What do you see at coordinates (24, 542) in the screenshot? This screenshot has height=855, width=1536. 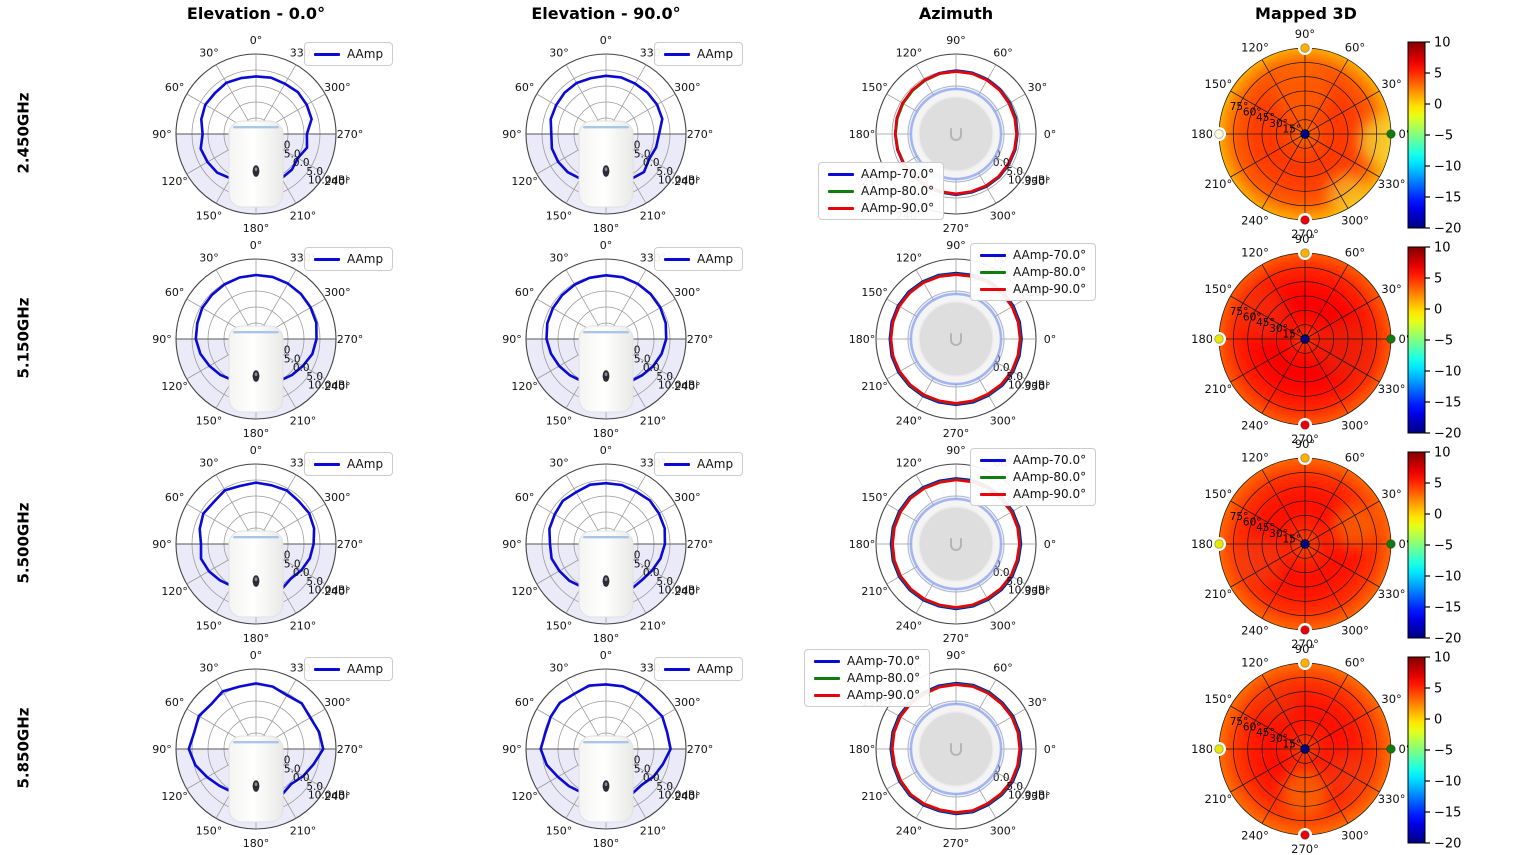 I see `row-label-frequency: 5.500GHz` at bounding box center [24, 542].